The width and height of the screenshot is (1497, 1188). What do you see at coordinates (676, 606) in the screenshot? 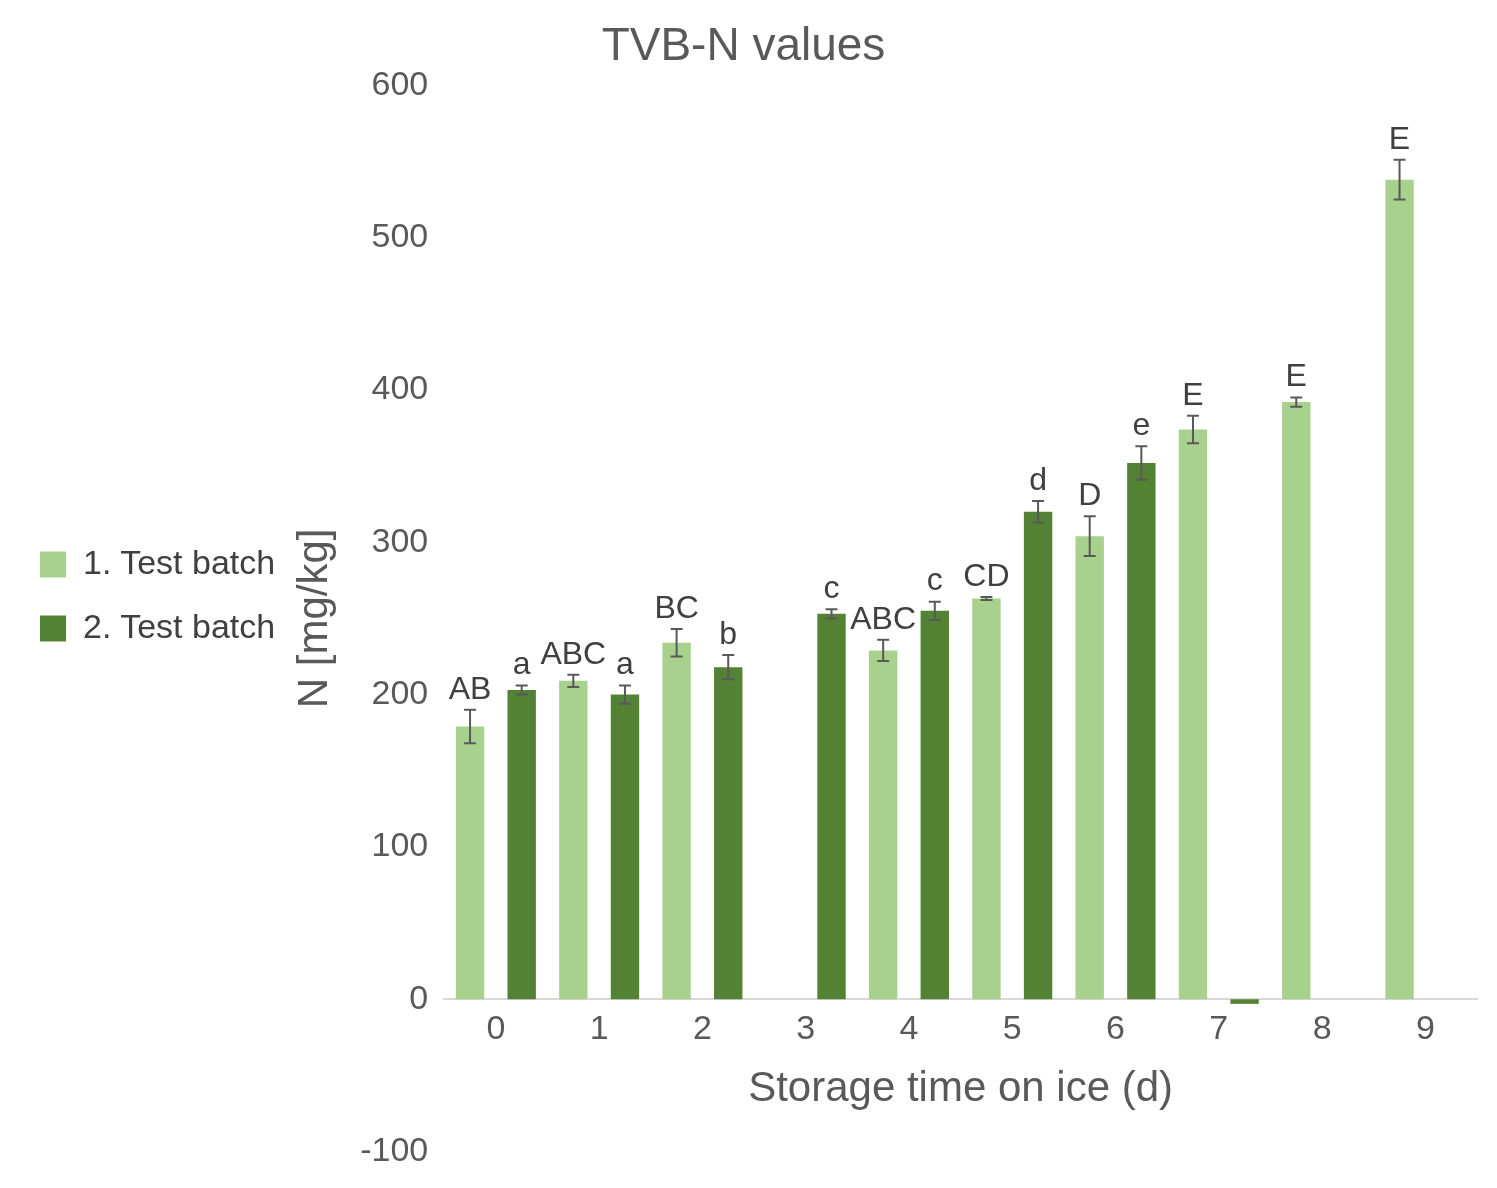
I see `data-label: BC` at bounding box center [676, 606].